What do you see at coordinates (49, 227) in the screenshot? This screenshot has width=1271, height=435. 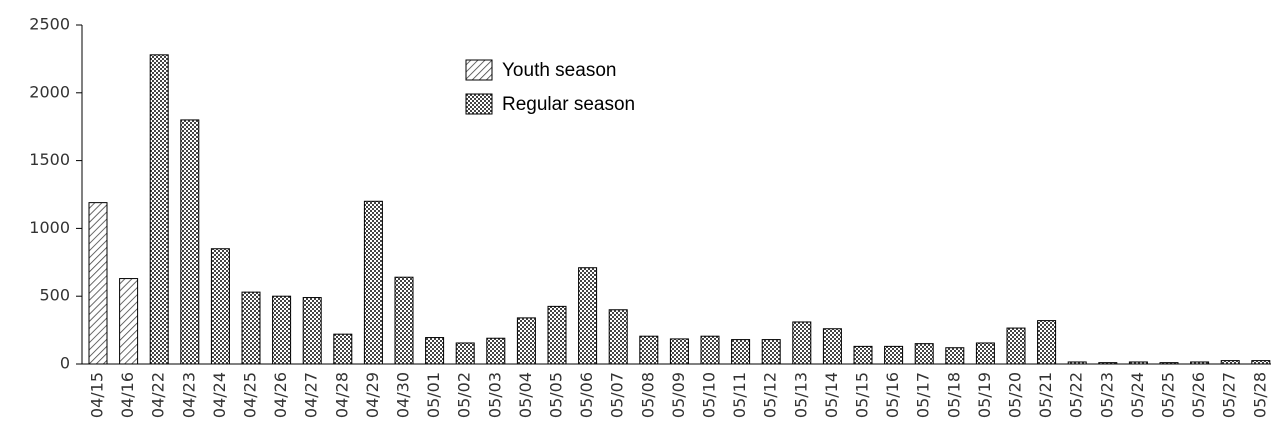 I see `y-tick-label: 1000` at bounding box center [49, 227].